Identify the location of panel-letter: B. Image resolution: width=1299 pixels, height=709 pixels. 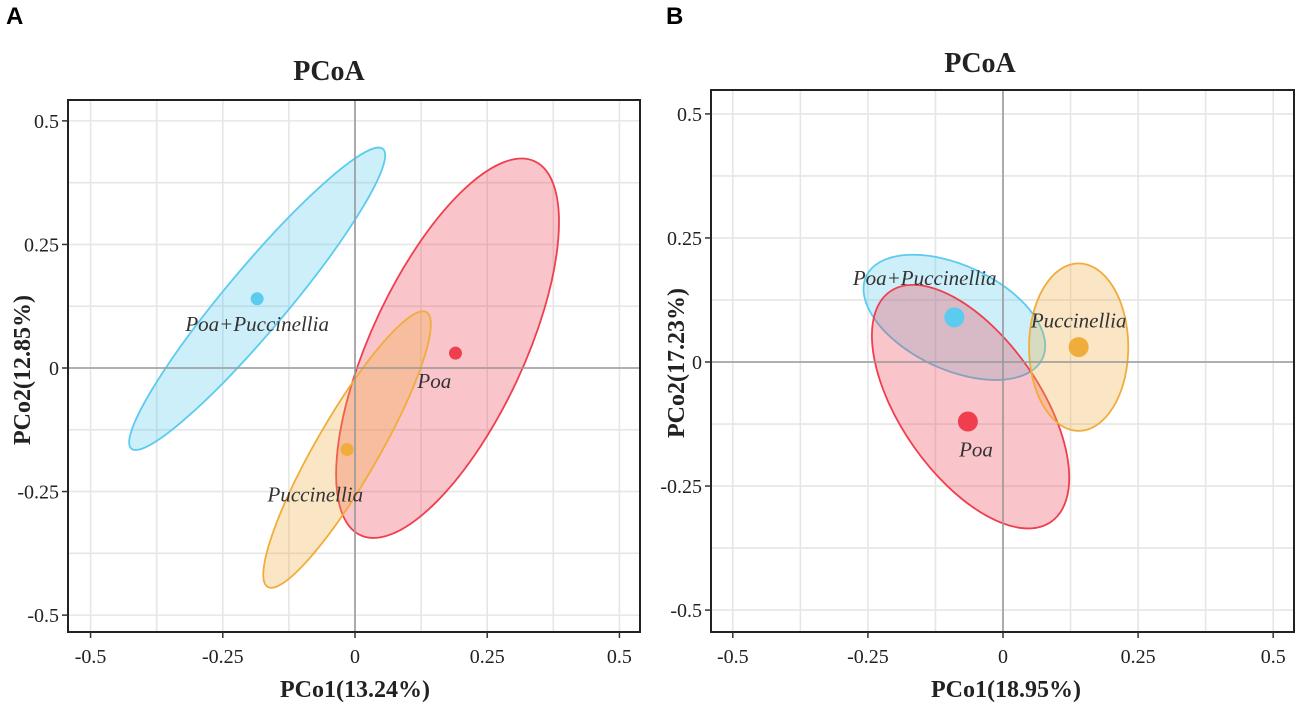
(674, 16).